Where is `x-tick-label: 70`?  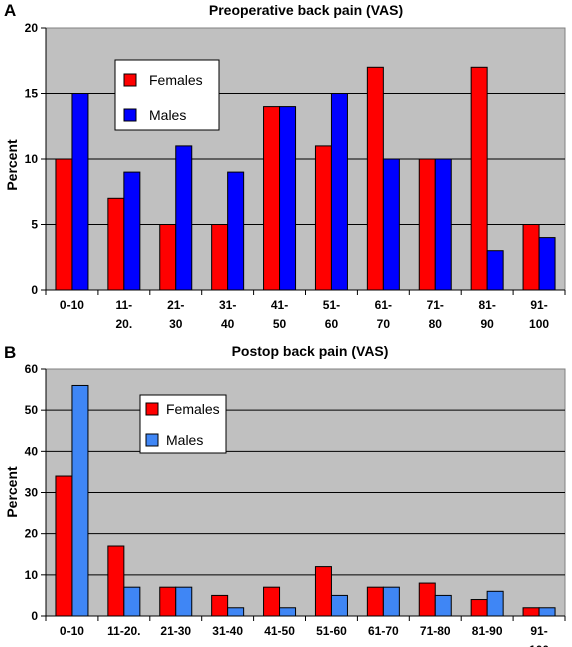
x-tick-label: 70 is located at coordinates (384, 324).